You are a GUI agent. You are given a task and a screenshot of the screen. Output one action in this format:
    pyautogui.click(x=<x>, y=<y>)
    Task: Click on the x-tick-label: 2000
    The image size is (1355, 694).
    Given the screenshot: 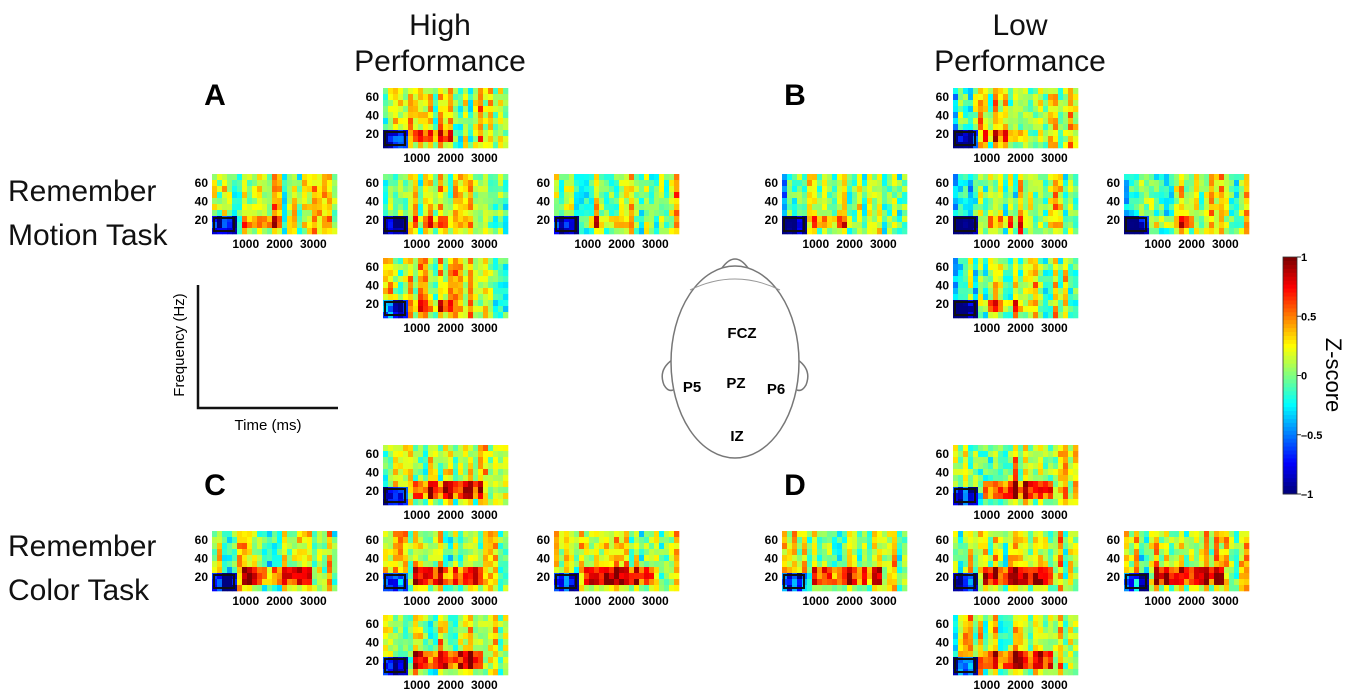 What is the action you would take?
    pyautogui.click(x=621, y=601)
    